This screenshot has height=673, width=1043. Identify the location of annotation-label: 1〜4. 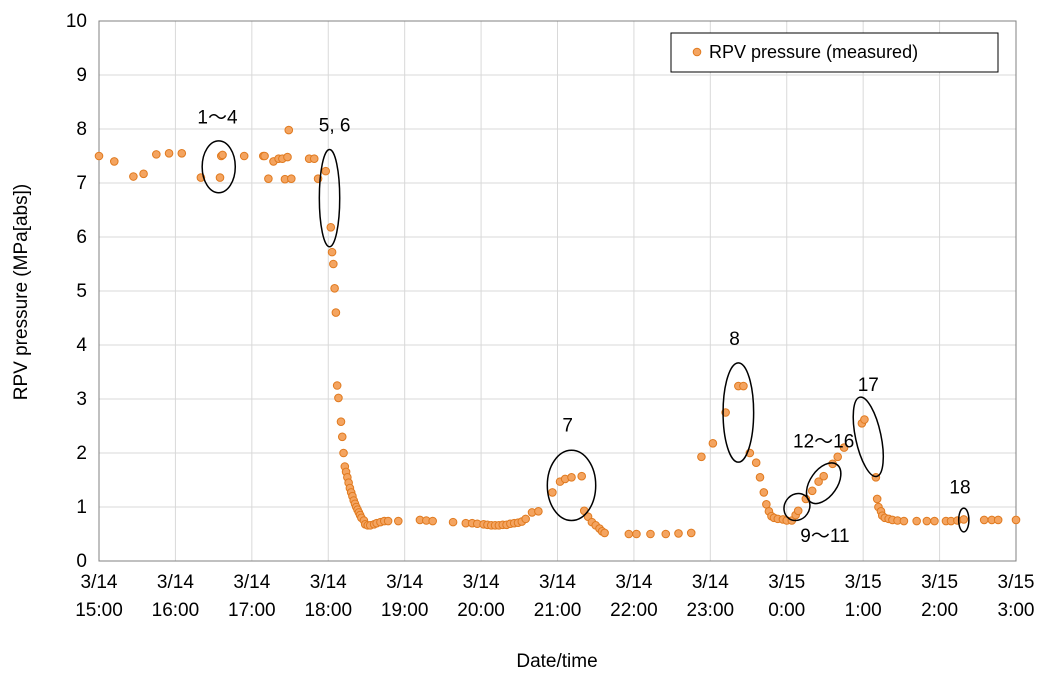
(217, 118).